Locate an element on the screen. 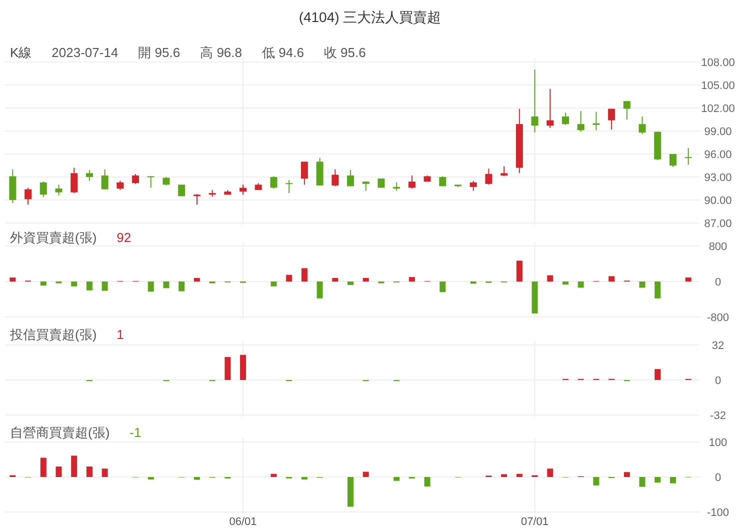 The image size is (740, 528). text: 2023-07-14 is located at coordinates (85, 52).